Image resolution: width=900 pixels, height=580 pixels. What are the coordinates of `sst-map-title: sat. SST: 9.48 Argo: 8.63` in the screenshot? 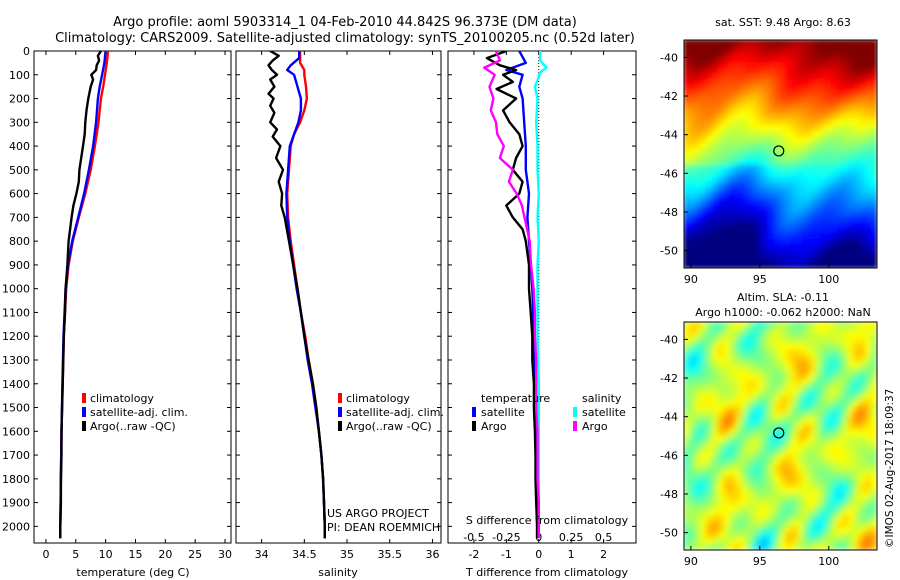 It's located at (783, 22).